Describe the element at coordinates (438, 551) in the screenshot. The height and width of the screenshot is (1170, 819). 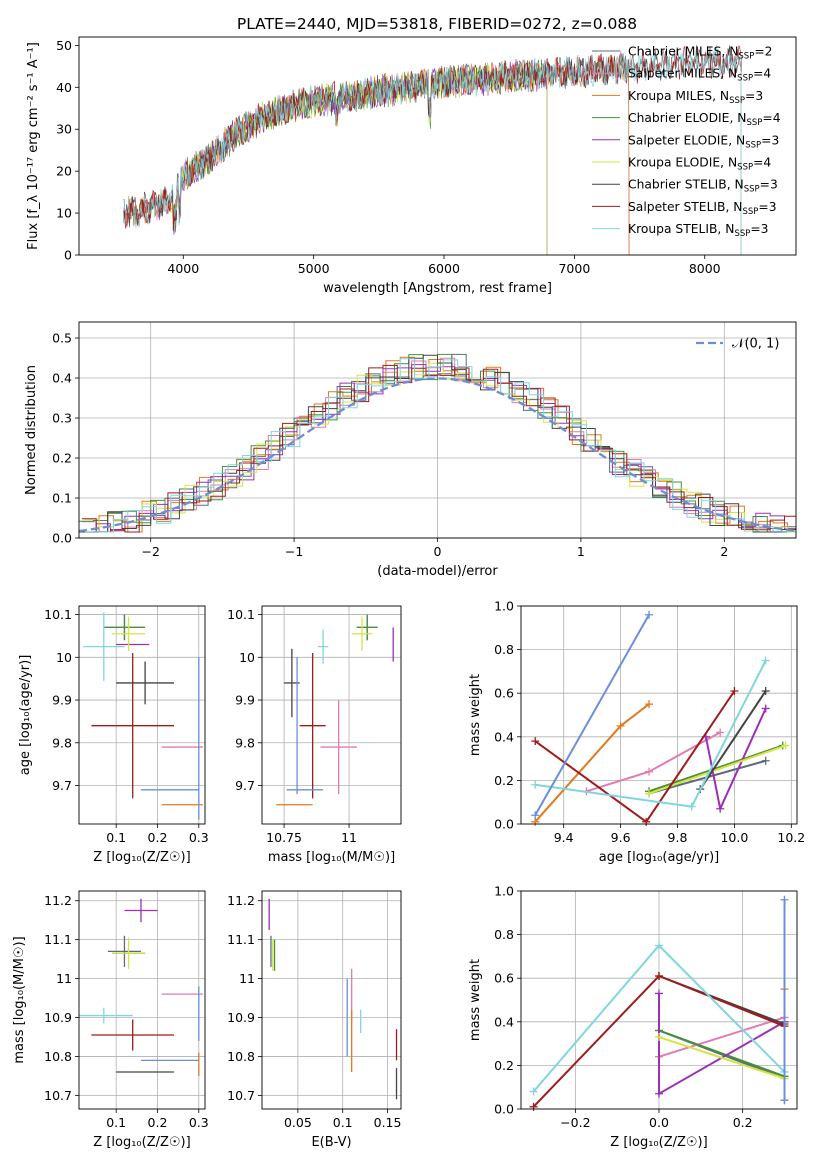
I see `x-tick-label: 0` at that location.